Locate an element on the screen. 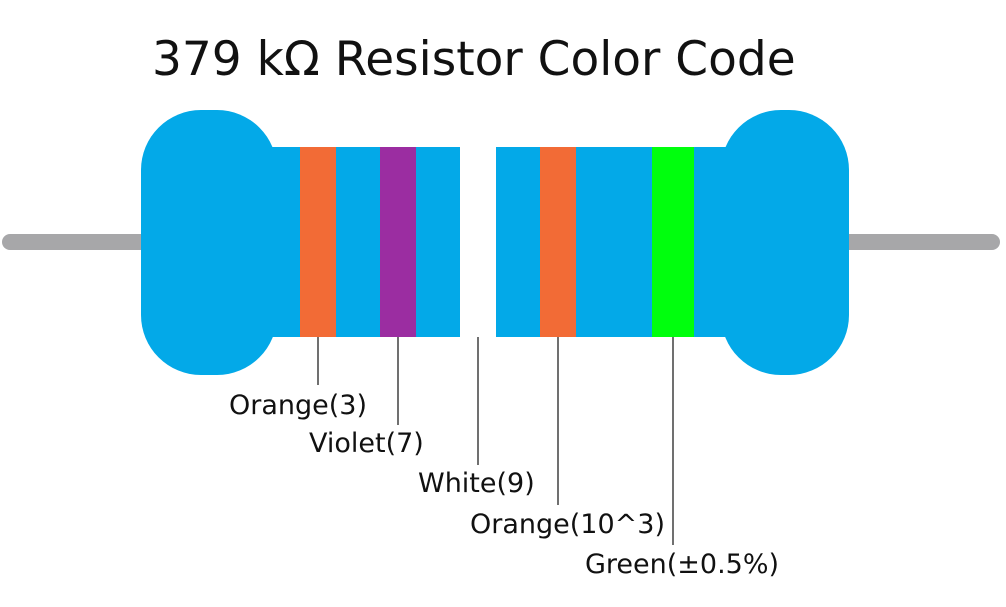 This screenshot has height=607, width=1006. band-label-3: White(9) is located at coordinates (476, 483).